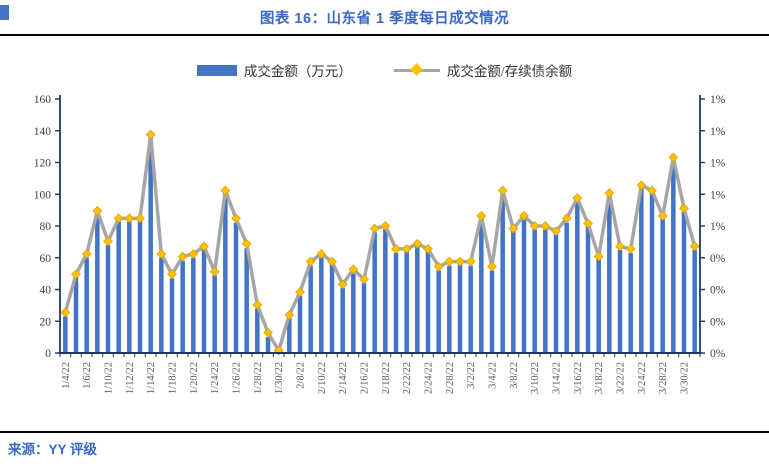 The width and height of the screenshot is (769, 467). Describe the element at coordinates (599, 378) in the screenshot. I see `x-axis-date-label: 3/18/22` at that location.